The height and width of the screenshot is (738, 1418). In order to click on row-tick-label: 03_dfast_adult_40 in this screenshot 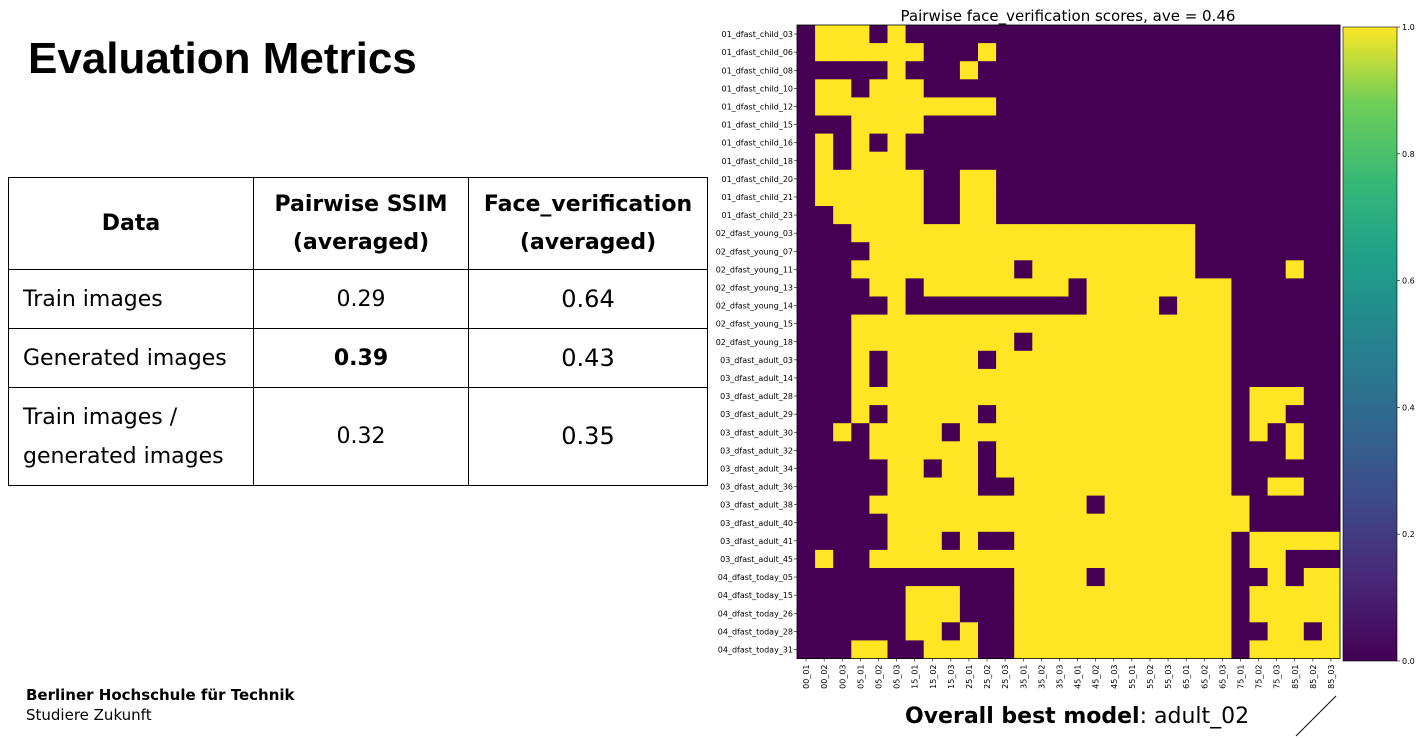, I will do `click(756, 523)`.